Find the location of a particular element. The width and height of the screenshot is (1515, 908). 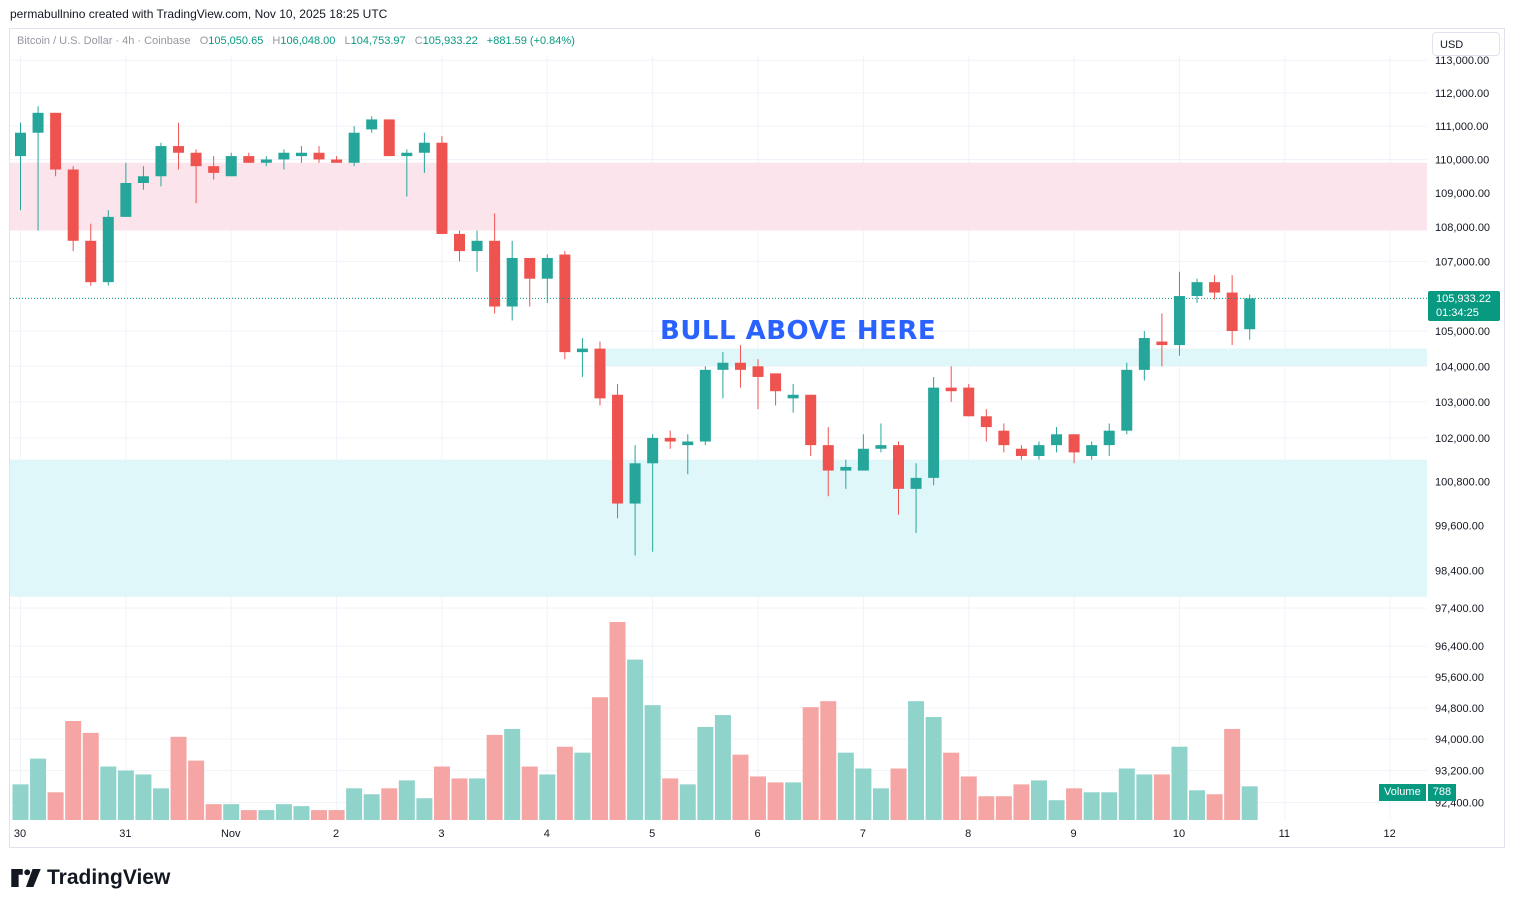

price-tick-label: 111,000.00 is located at coordinates (1461, 127).